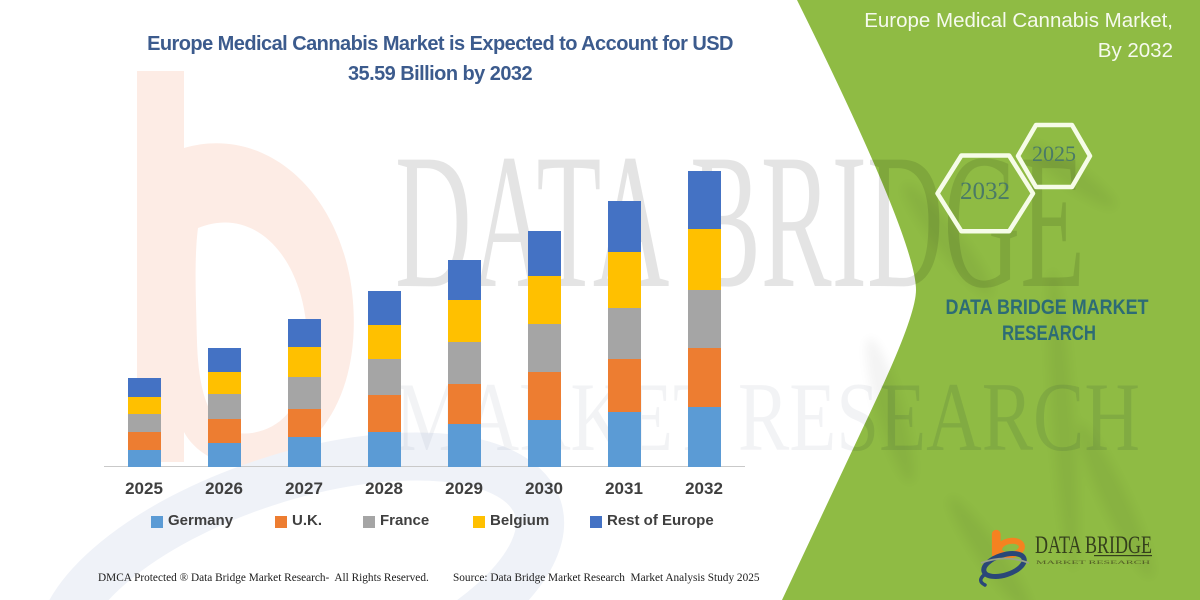  I want to click on svg-text: RESEARCH, so click(1049, 333).